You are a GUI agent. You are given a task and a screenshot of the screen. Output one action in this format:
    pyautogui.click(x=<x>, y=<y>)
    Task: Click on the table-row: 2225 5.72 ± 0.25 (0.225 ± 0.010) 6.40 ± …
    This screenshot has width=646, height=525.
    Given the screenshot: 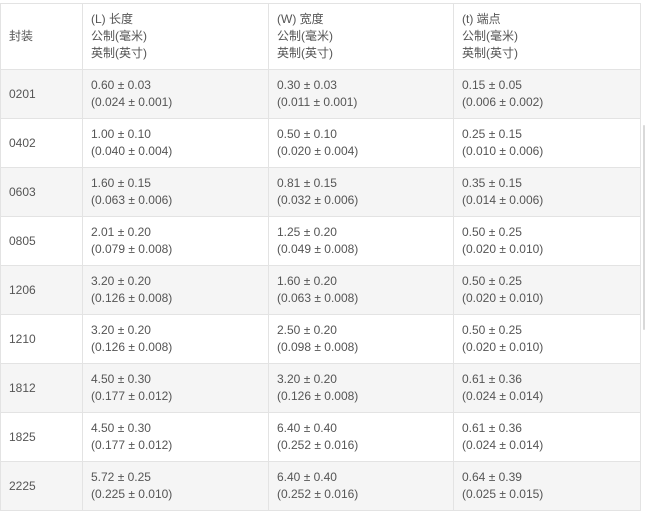 What is the action you would take?
    pyautogui.click(x=320, y=486)
    